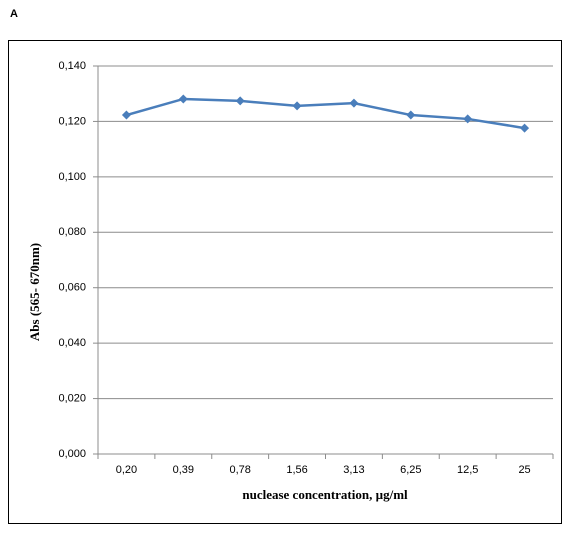 The image size is (573, 539). What do you see at coordinates (14, 14) in the screenshot?
I see `panel-label: A` at bounding box center [14, 14].